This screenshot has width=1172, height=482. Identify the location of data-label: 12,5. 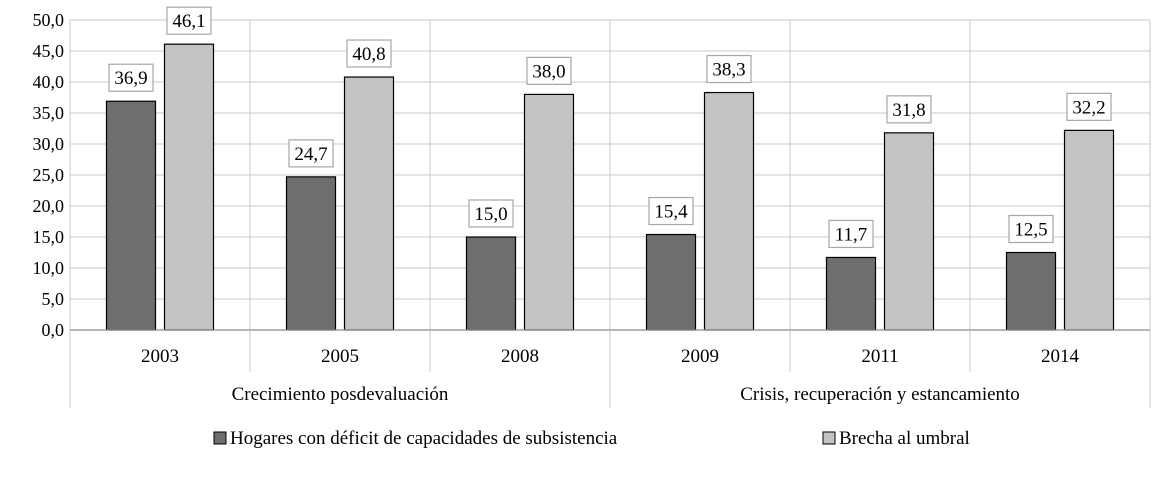
(1030, 230).